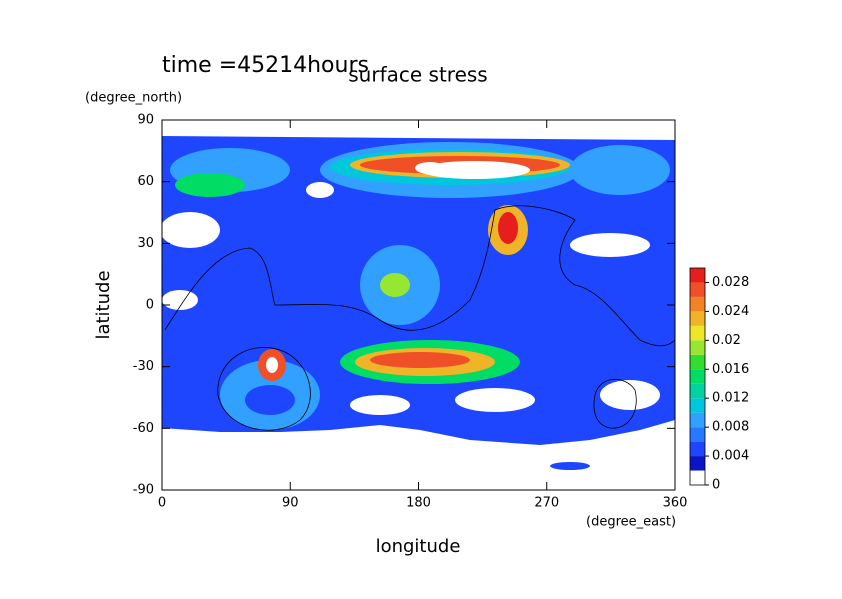  Describe the element at coordinates (730, 456) in the screenshot. I see `colorbar-tick-label: 0.004` at that location.